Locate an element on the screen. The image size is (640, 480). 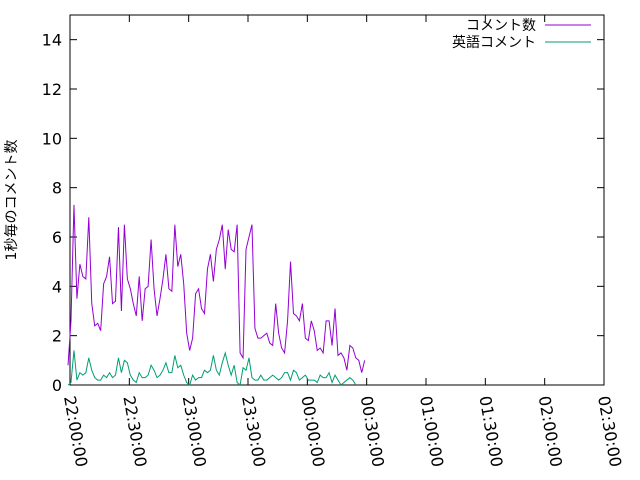
legend-label: 英語コメント is located at coordinates (494, 42).